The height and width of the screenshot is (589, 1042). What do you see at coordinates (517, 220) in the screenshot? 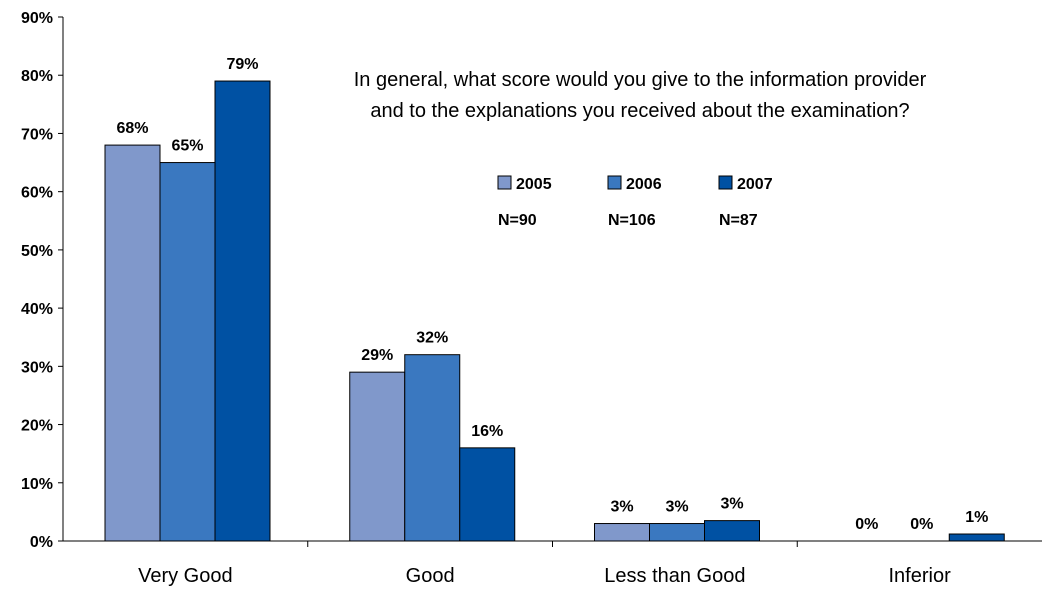
I see `legend-n-label: N=90` at bounding box center [517, 220].